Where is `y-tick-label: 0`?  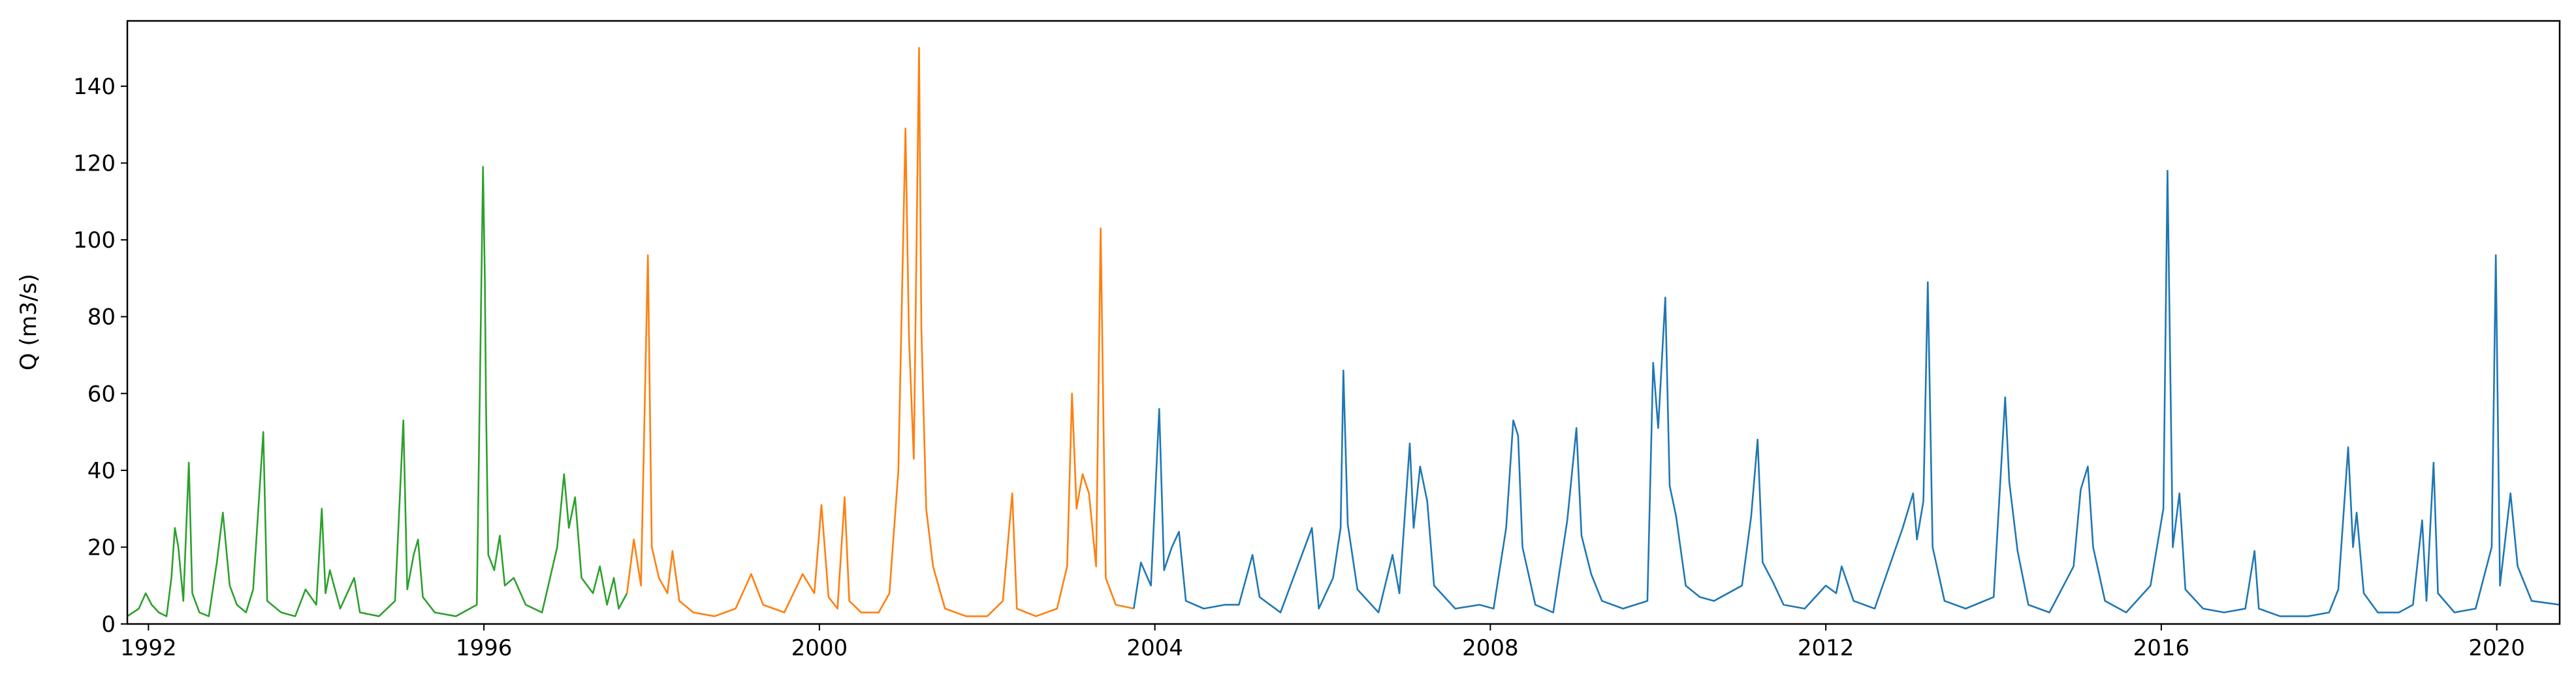
y-tick-label: 0 is located at coordinates (108, 625).